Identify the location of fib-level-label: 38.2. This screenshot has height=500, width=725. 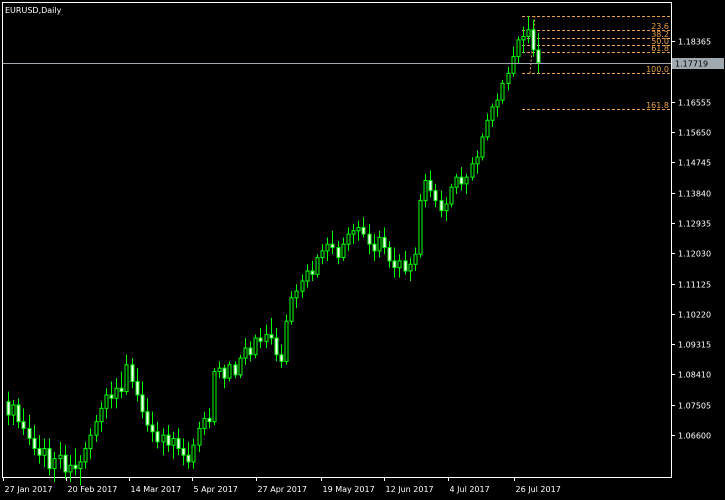
(660, 34).